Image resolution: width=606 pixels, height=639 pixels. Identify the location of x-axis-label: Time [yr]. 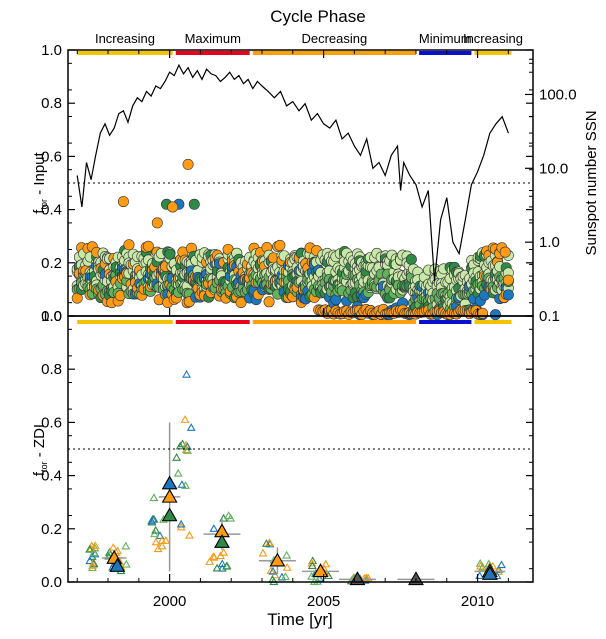
(299, 619).